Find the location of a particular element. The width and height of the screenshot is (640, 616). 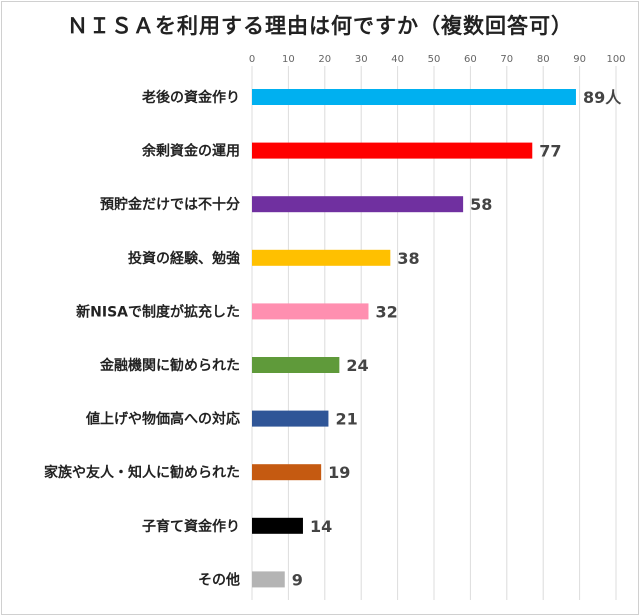

value-label: 24 is located at coordinates (357, 365).